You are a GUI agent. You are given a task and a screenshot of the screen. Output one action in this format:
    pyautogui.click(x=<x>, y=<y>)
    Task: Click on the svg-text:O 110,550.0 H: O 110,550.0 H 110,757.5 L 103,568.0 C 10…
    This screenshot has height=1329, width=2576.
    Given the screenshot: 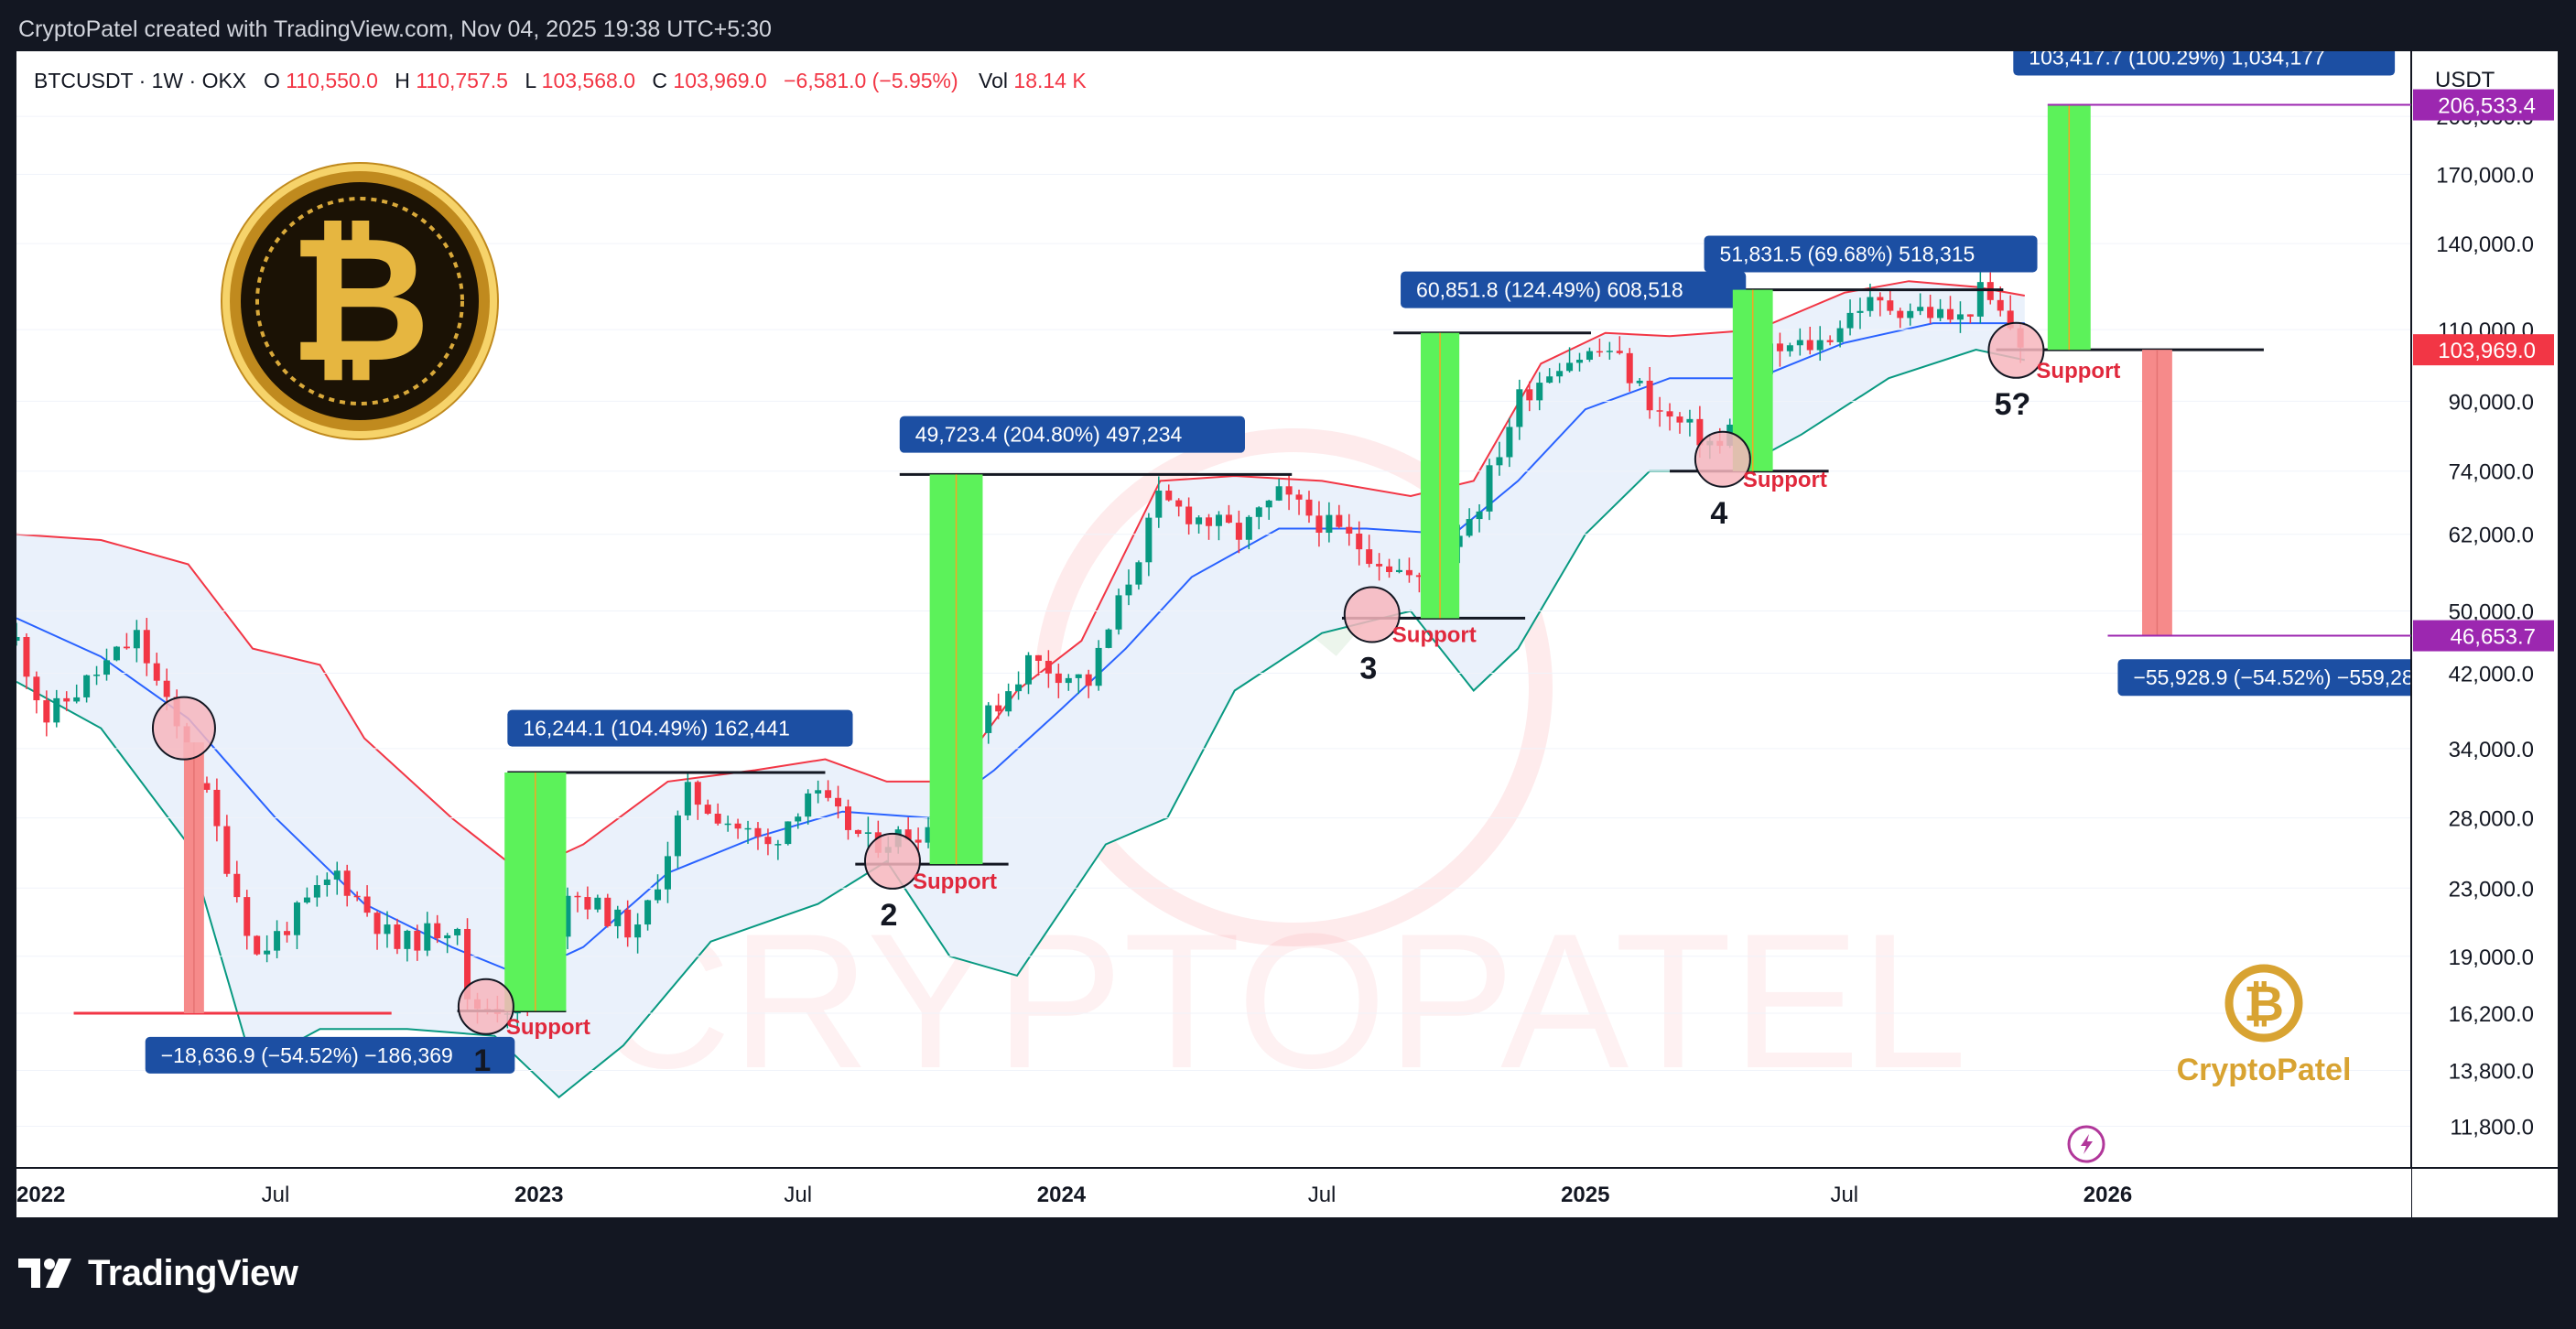 What is the action you would take?
    pyautogui.click(x=676, y=80)
    